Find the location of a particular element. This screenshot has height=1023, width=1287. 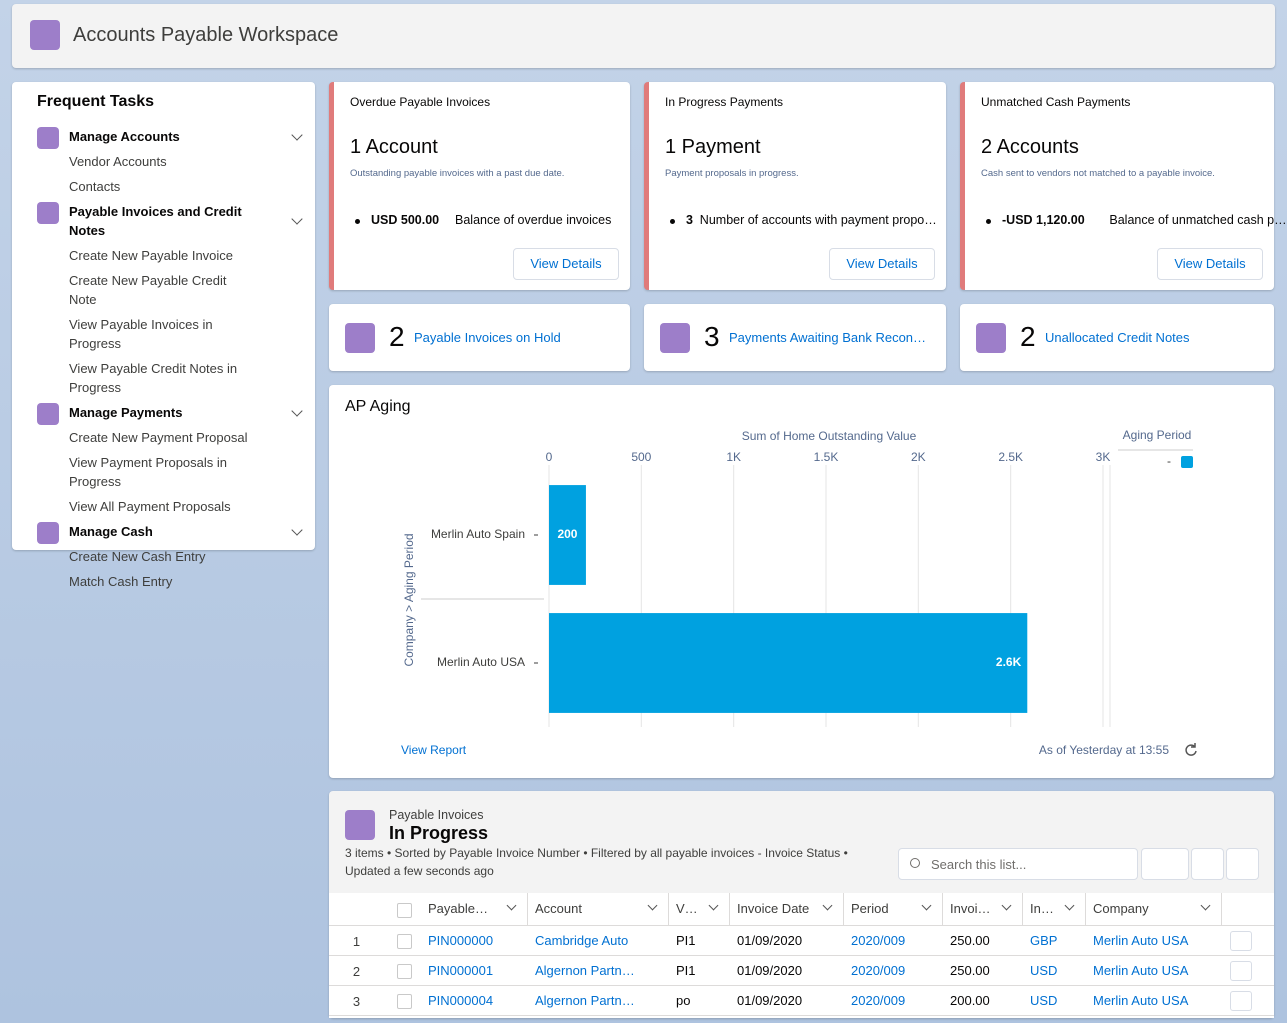

cell: 250.00 is located at coordinates (970, 970).